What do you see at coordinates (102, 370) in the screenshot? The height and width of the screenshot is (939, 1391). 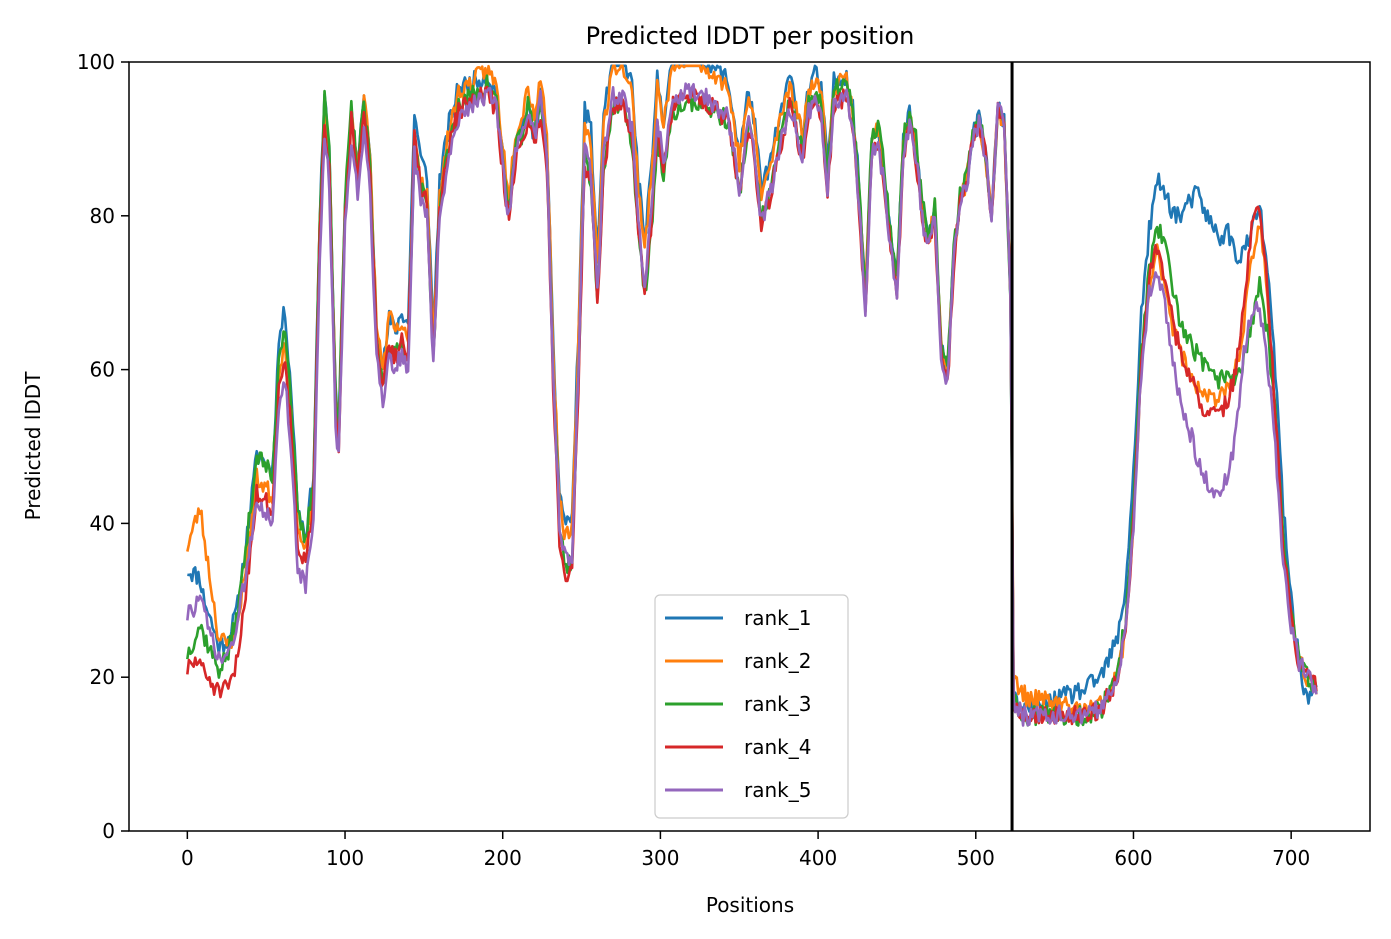 I see `y-tick-label: 60` at bounding box center [102, 370].